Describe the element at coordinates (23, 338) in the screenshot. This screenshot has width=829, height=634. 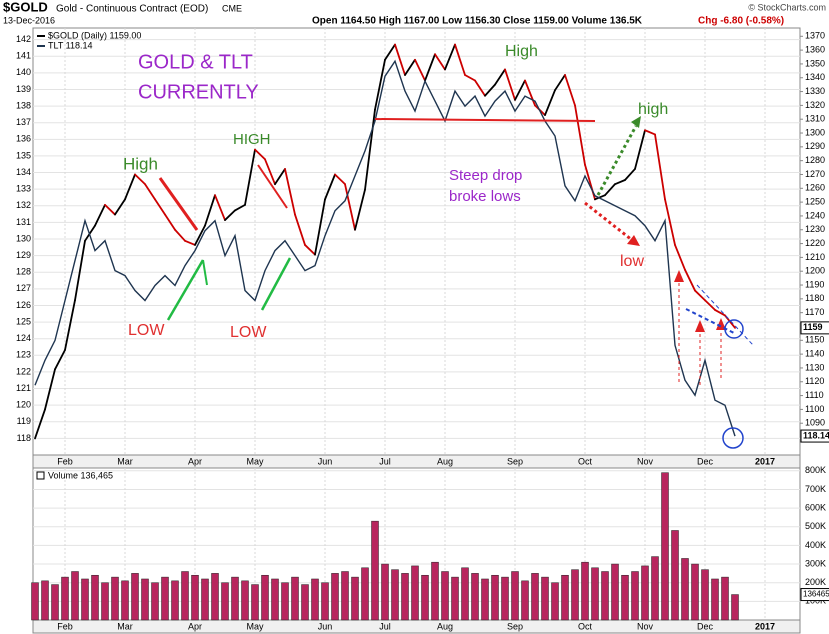
I see `y-tick-label: 124` at that location.